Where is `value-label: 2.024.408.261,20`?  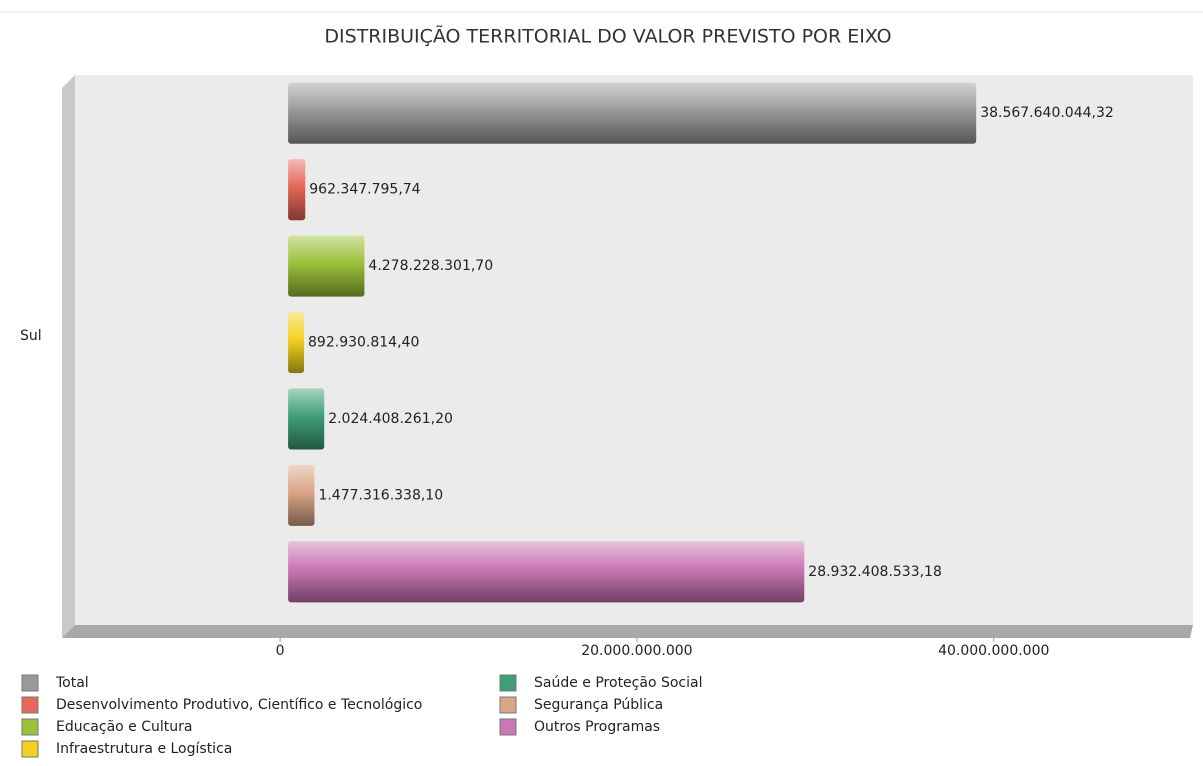
value-label: 2.024.408.261,20 is located at coordinates (390, 419).